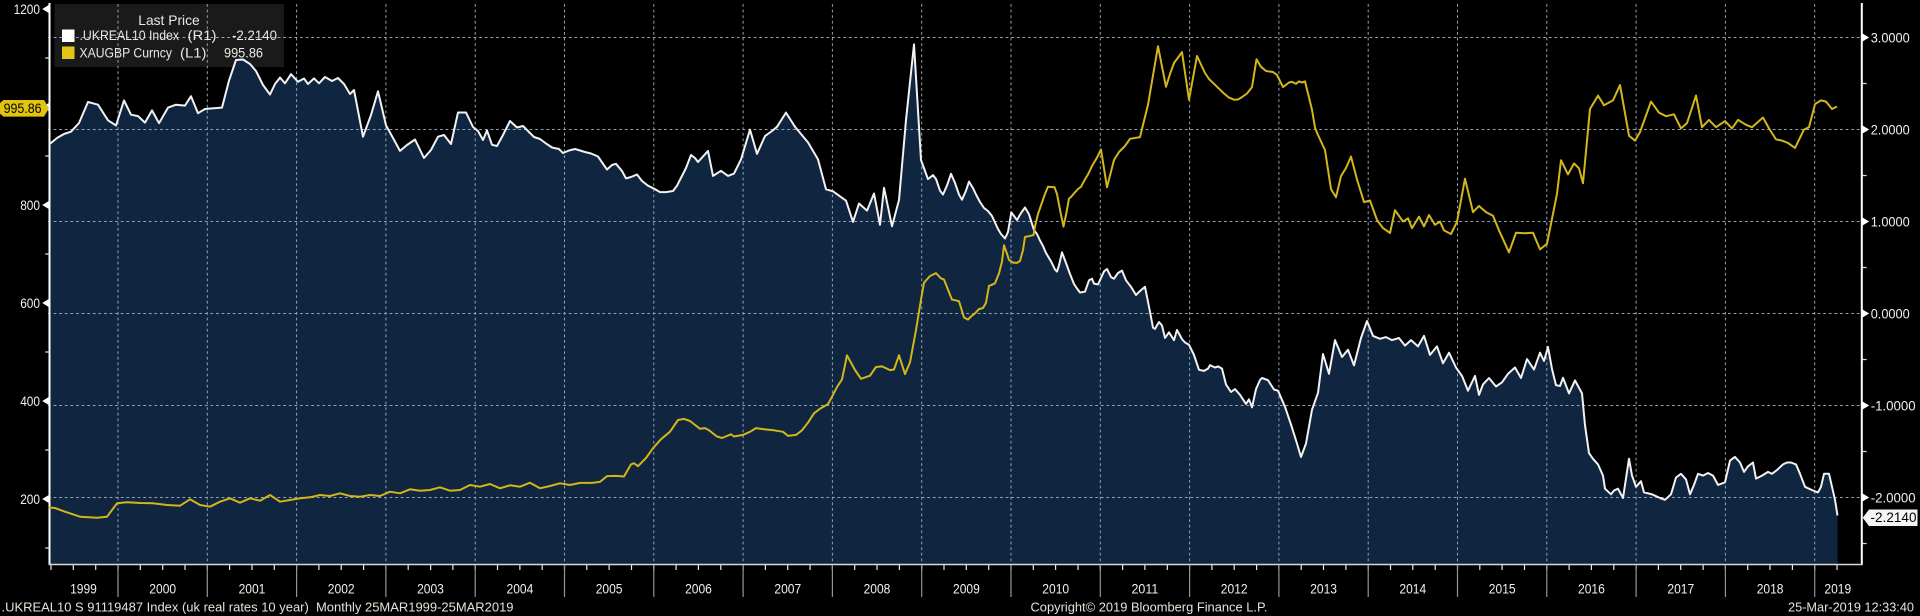 This screenshot has width=1920, height=616. I want to click on svg-text: 2007, so click(787, 589).